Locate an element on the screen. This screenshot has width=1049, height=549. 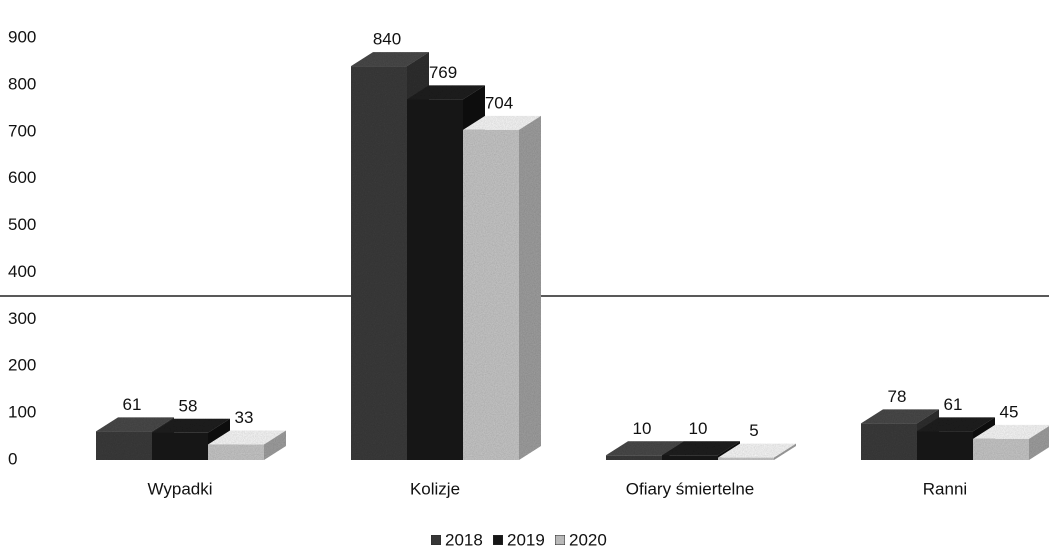
y-tick-label: 0 is located at coordinates (12, 458).